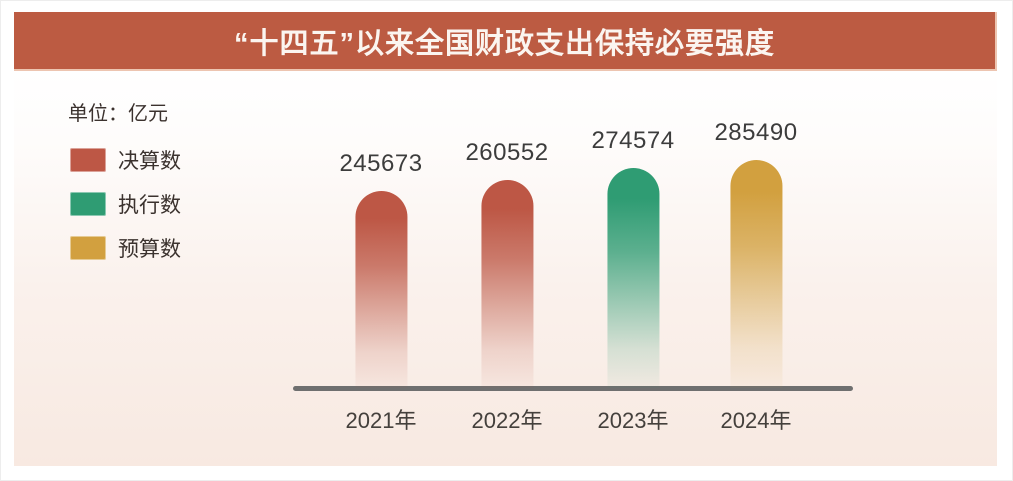 This screenshot has width=1013, height=481. I want to click on legend: 决算数 执行数 预算数, so click(125, 214).